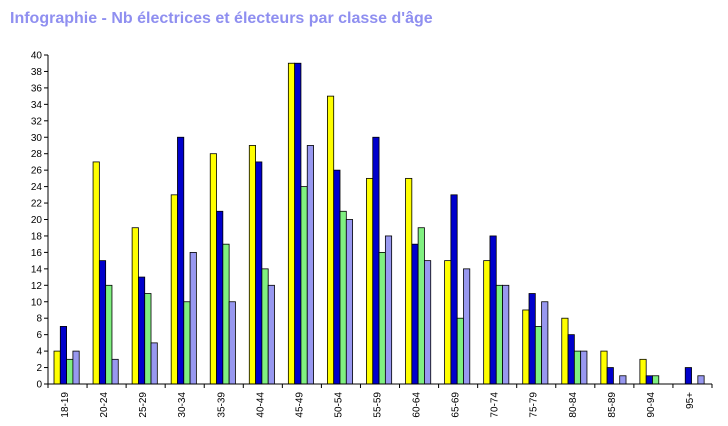 This screenshot has height=426, width=728. I want to click on bar-s2-95+, so click(688, 376).